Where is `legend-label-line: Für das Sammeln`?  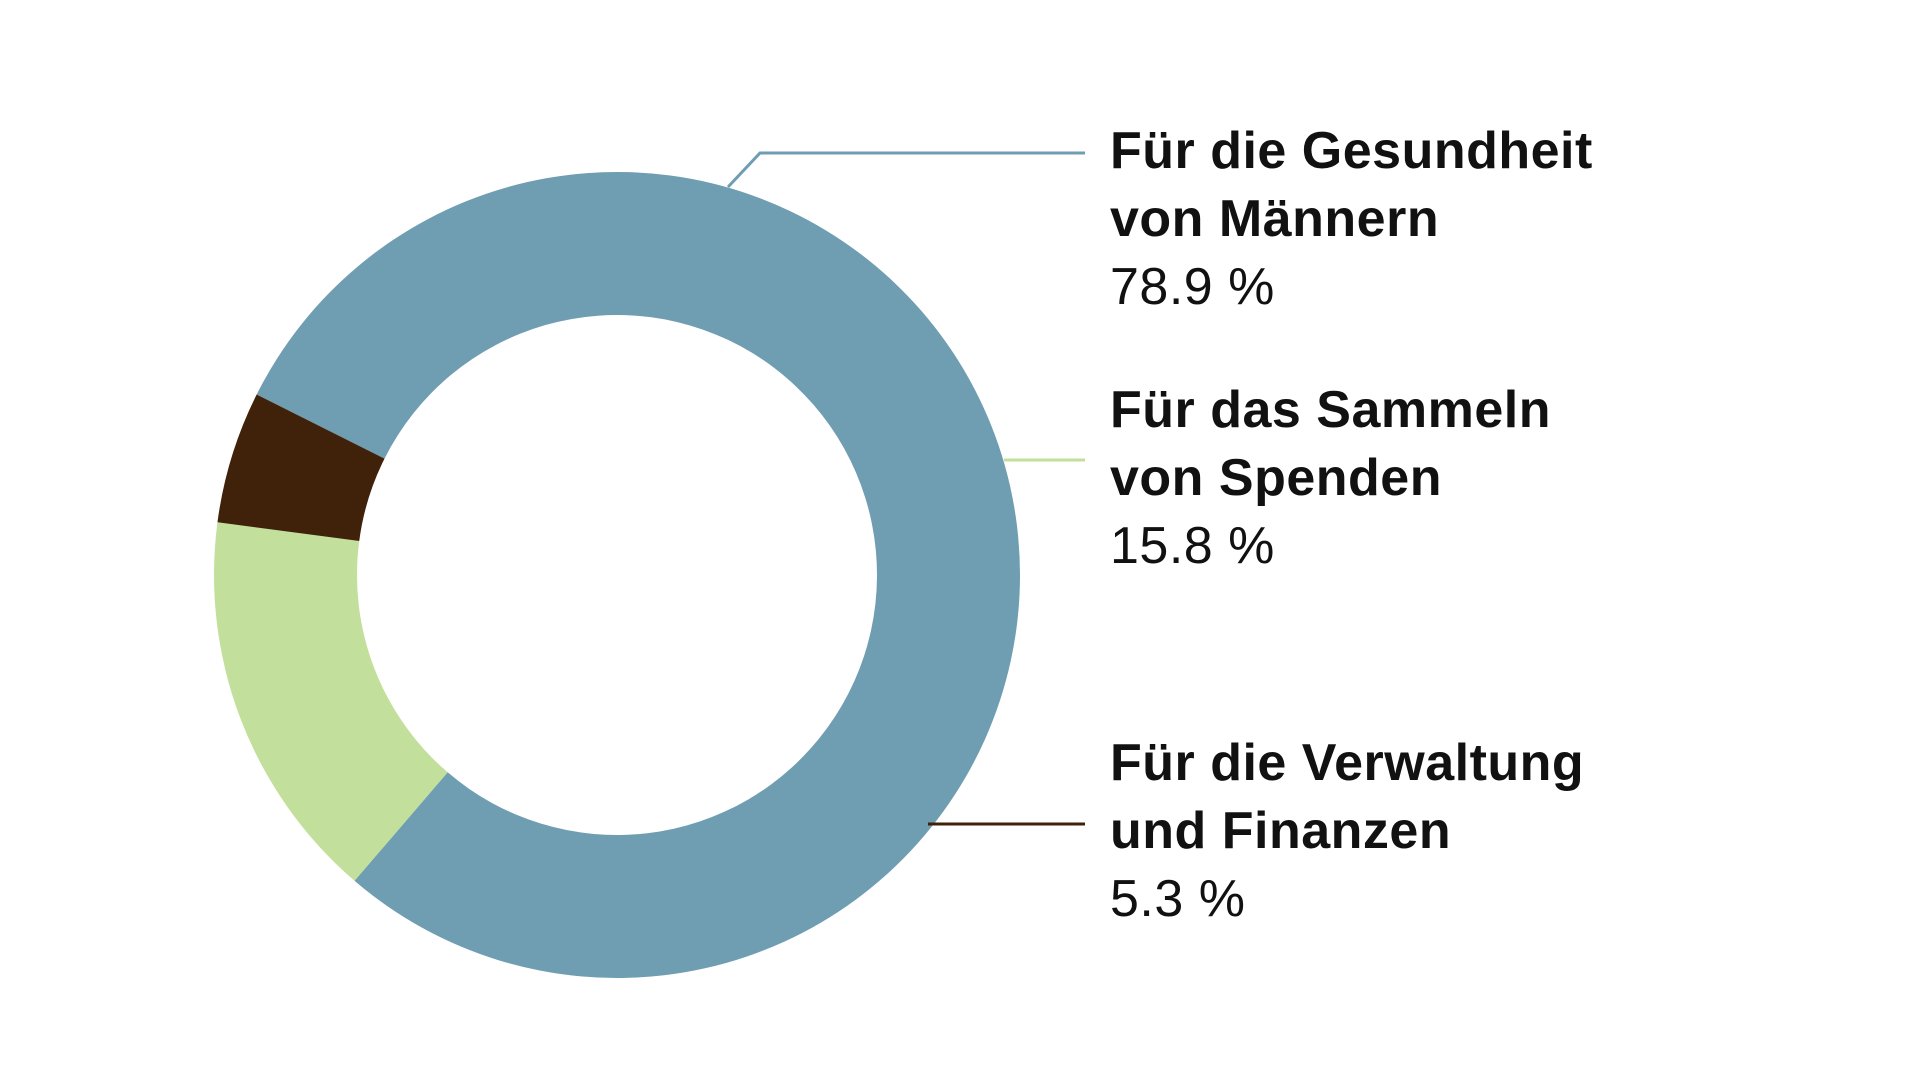 legend-label-line: Für das Sammeln is located at coordinates (1330, 410).